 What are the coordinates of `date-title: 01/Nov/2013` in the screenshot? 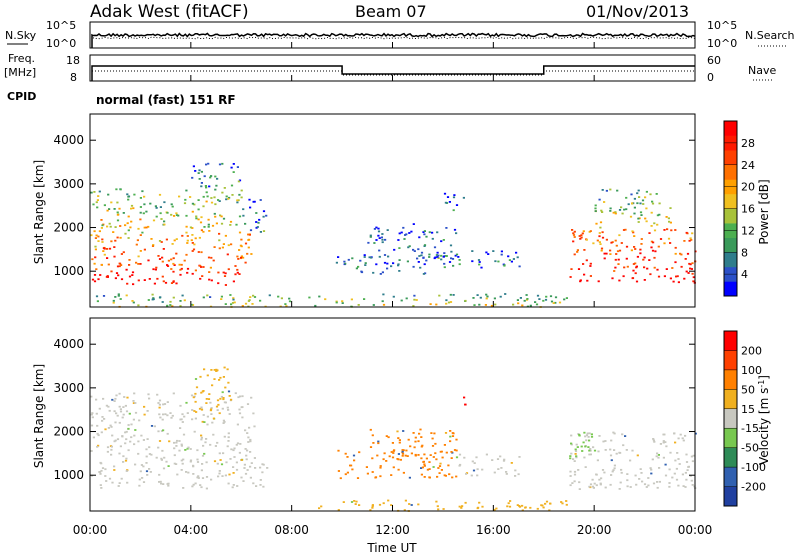 It's located at (637, 11).